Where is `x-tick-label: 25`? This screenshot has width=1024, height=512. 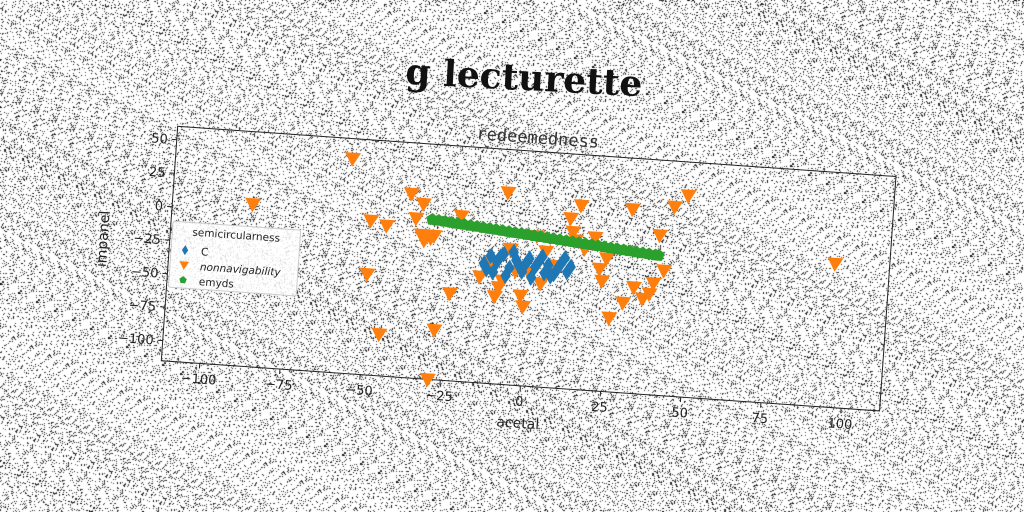 x-tick-label: 25 is located at coordinates (600, 408).